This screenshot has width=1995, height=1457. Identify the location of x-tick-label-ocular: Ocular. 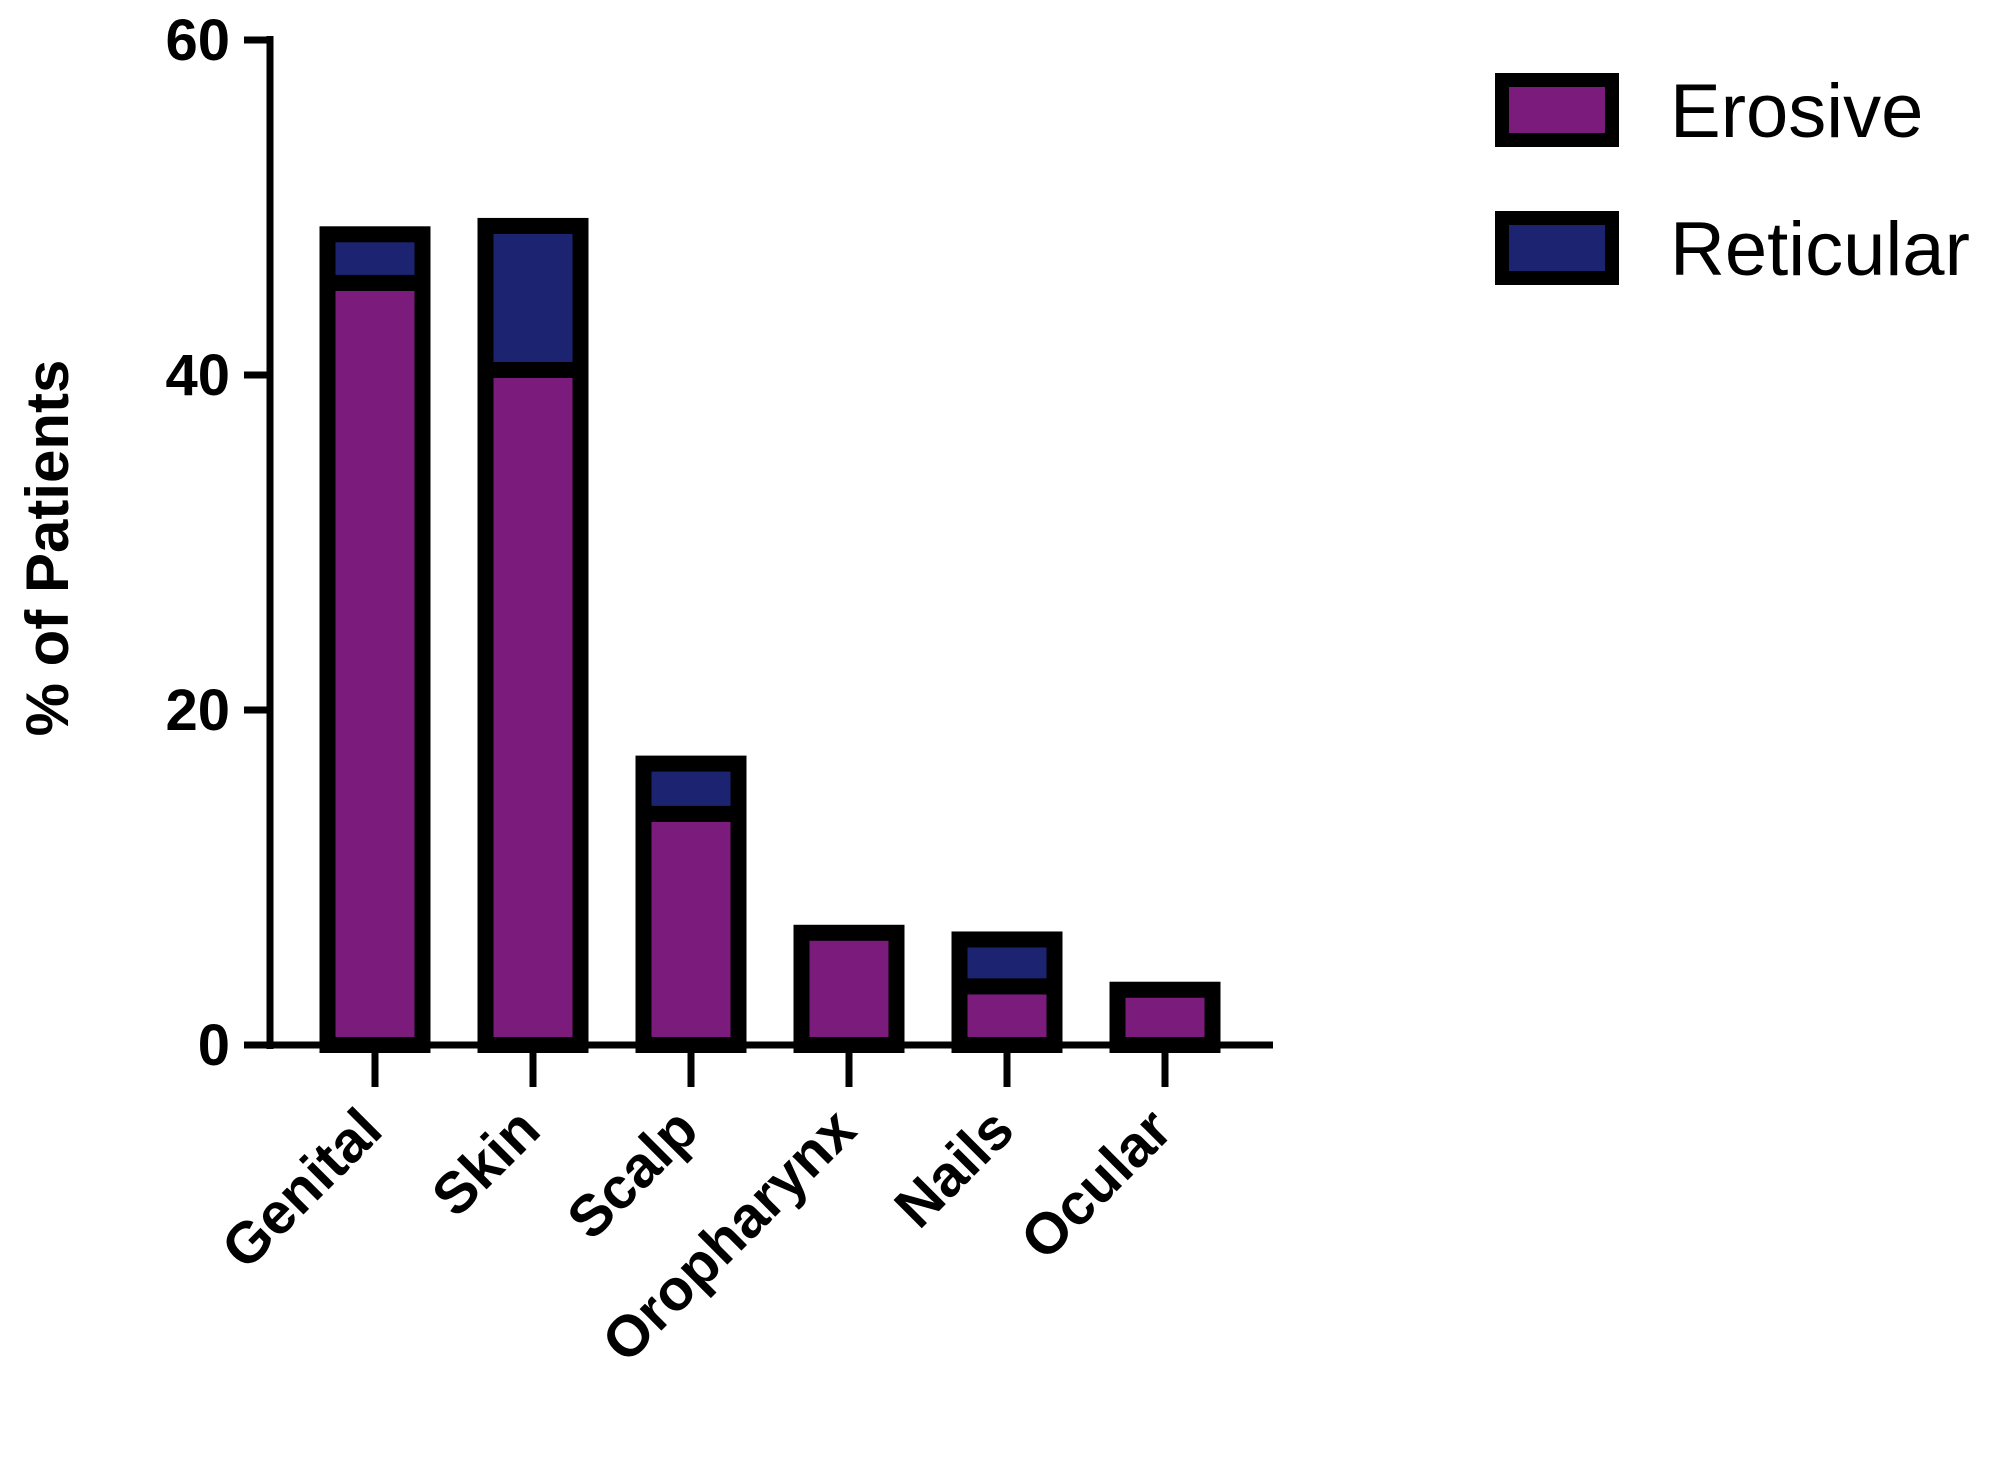
(1096, 1184).